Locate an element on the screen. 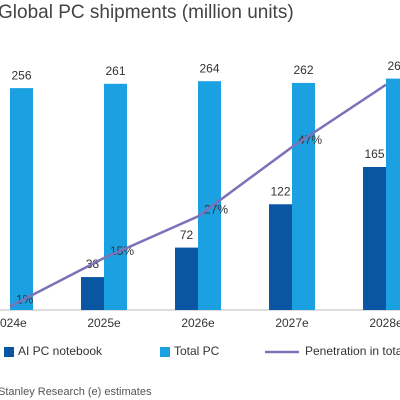  chart-title: Global PC shipments (million units) is located at coordinates (147, 12).